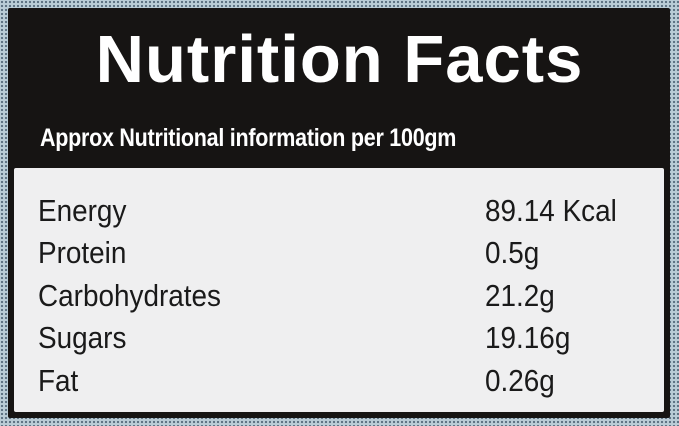 The height and width of the screenshot is (426, 679). I want to click on table-row: Energy 89.14 Kcal, so click(339, 211).